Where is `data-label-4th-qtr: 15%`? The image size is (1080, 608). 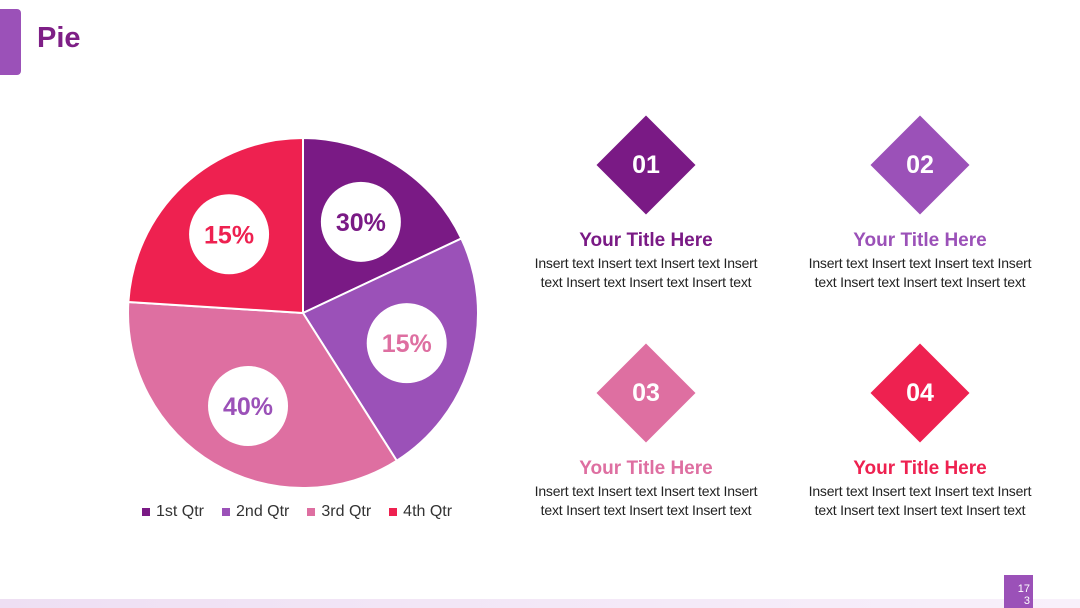 data-label-4th-qtr: 15% is located at coordinates (229, 235).